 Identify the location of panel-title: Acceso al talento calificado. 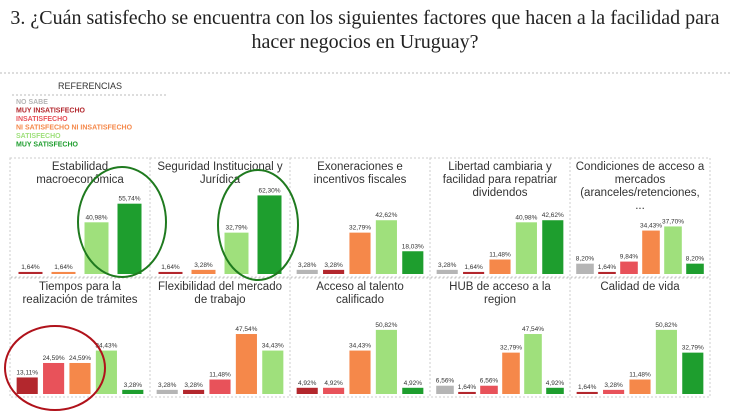
(360, 293).